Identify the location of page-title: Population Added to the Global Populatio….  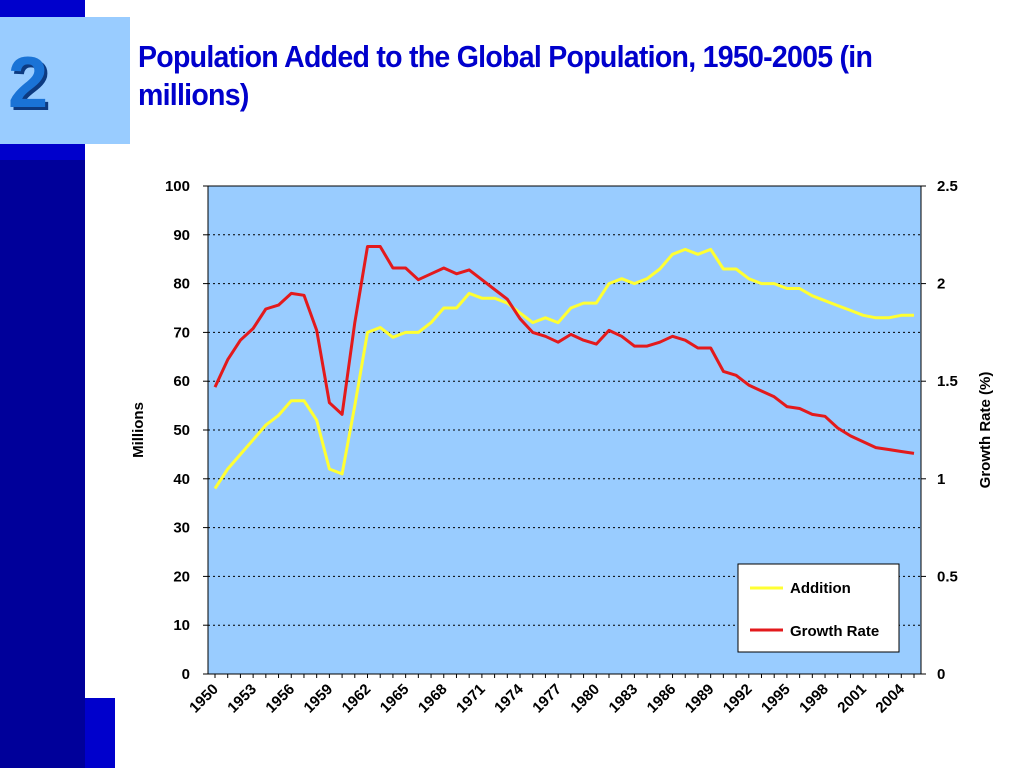
(505, 75).